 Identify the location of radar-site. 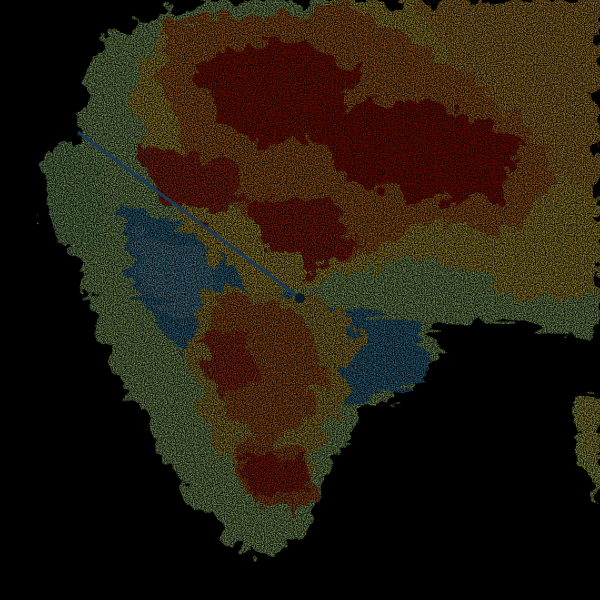
(300, 298).